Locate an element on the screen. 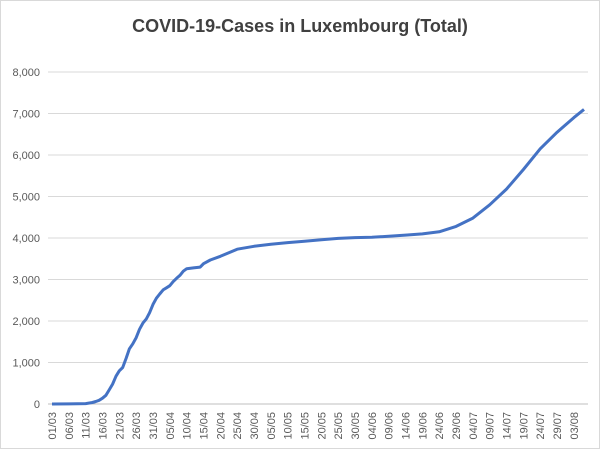 This screenshot has height=449, width=600. y-tick-label: 1,000 is located at coordinates (26, 364).